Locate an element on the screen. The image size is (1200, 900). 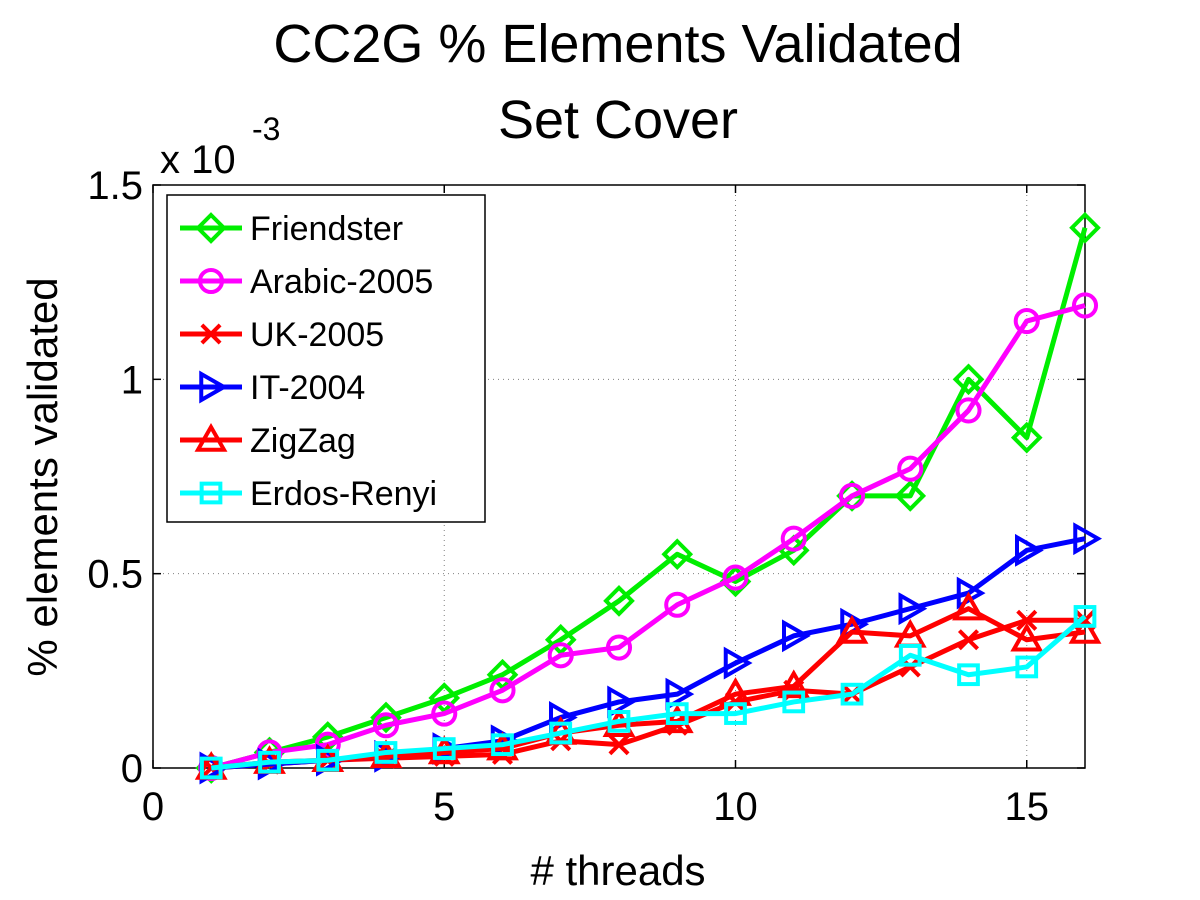
y-axis-label: % elements validated is located at coordinates (42, 476).